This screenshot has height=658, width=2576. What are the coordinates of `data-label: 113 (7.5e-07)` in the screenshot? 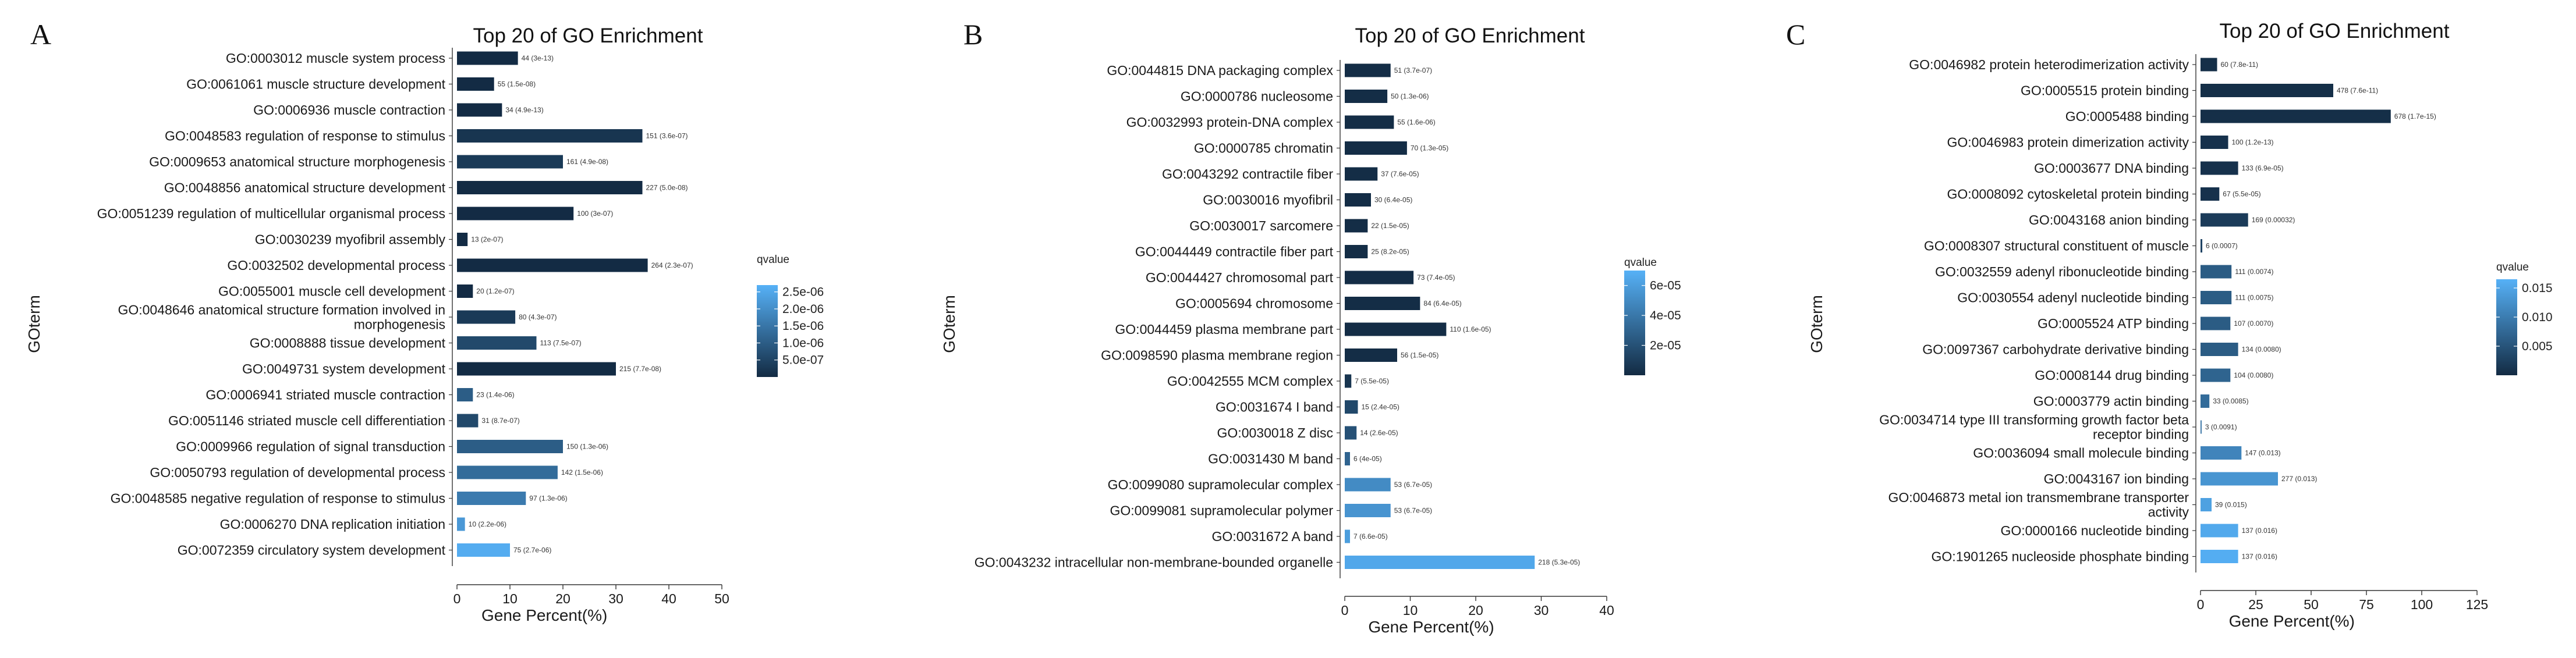 It's located at (561, 343).